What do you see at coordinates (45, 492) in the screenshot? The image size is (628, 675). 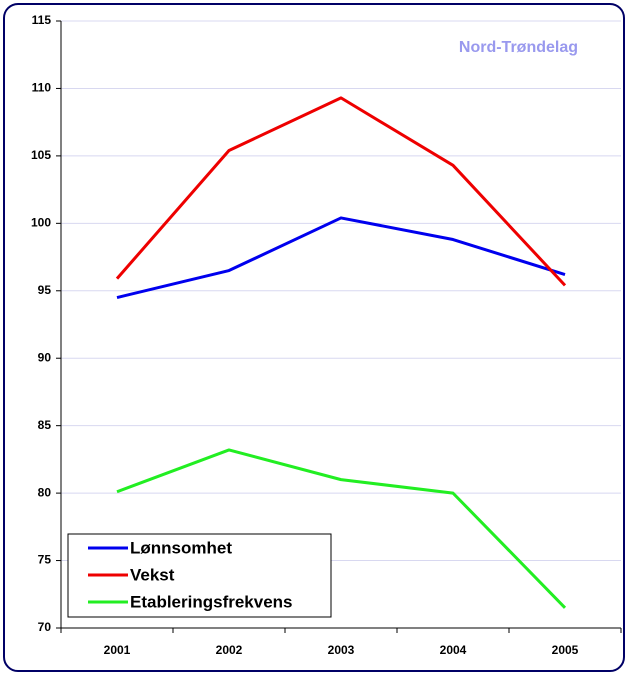 I see `y-tick-label: 80` at bounding box center [45, 492].